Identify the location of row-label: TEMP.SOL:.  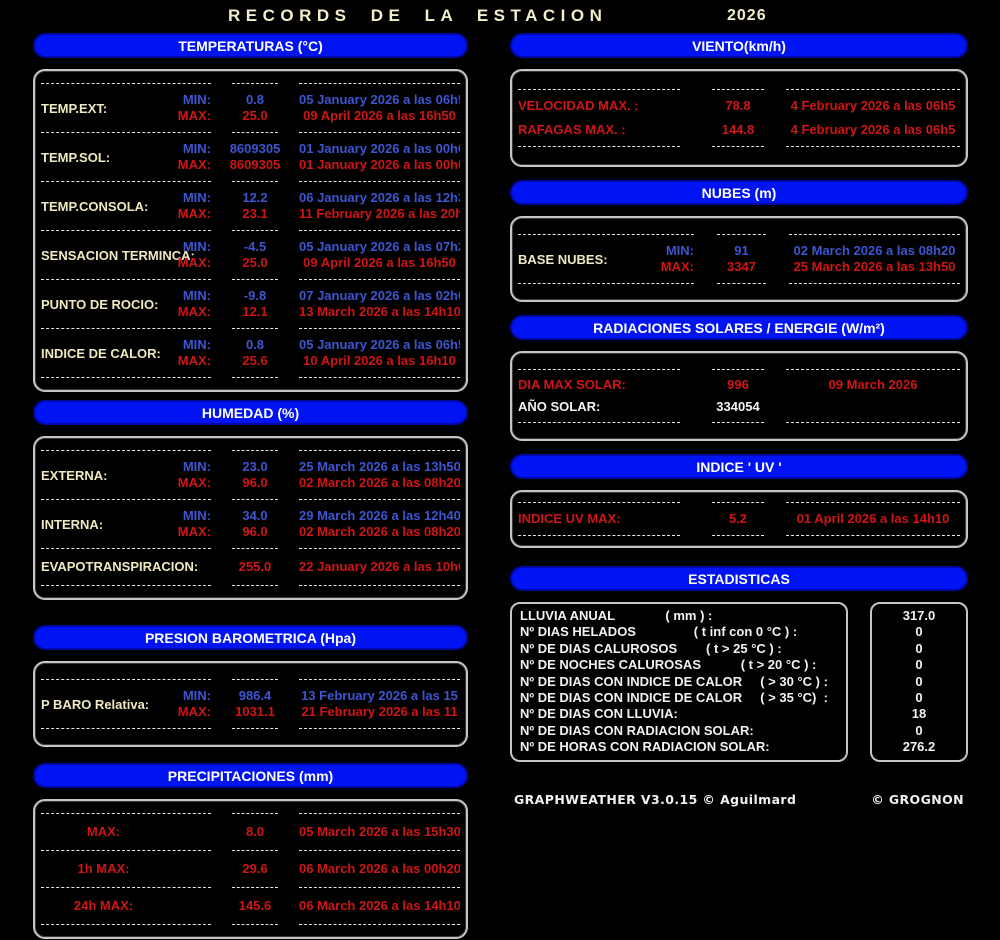
(76, 157).